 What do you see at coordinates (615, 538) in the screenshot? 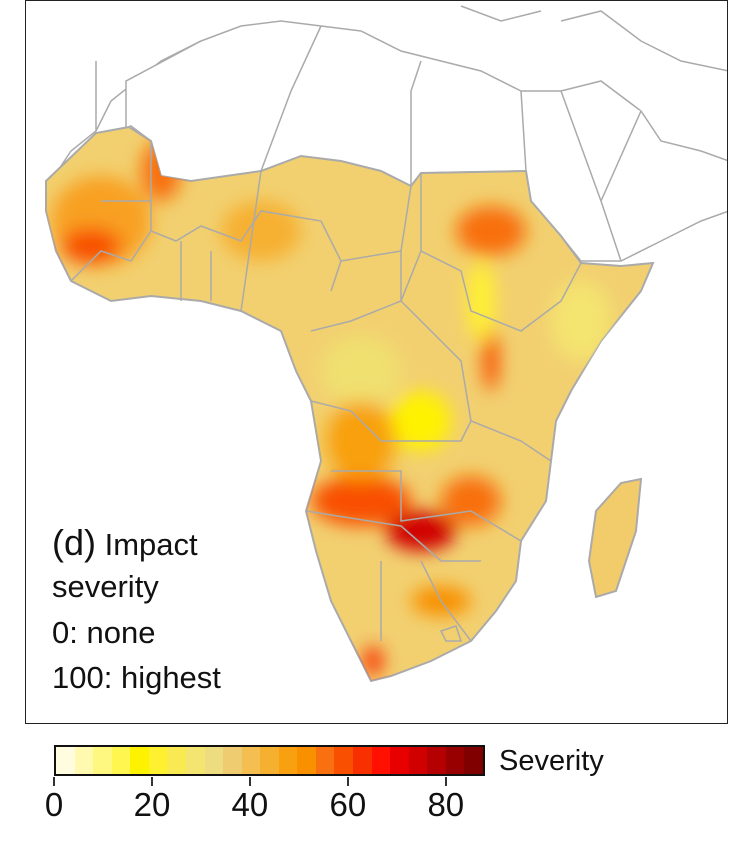
I see `madagascar` at bounding box center [615, 538].